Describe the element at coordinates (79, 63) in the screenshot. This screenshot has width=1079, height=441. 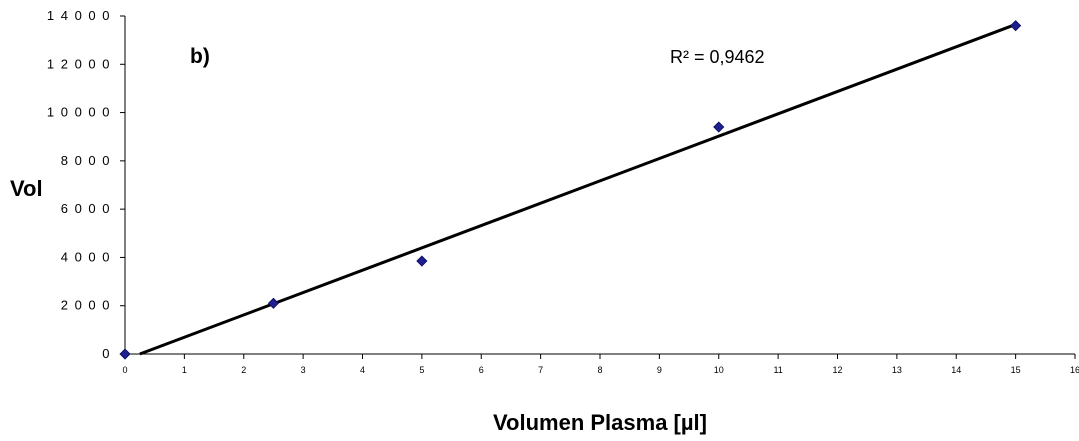
I see `y-tick-label: 1 2 0 0 0` at that location.